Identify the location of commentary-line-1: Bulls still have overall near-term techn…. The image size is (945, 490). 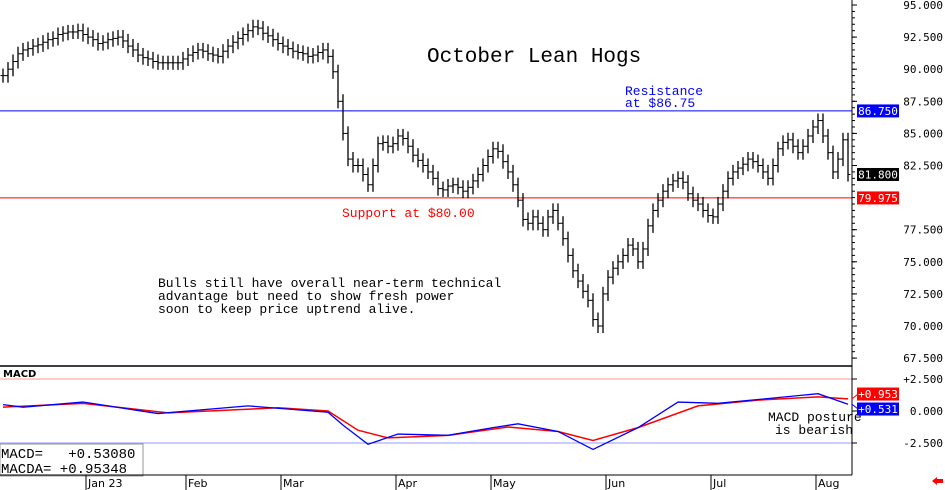
(329, 283).